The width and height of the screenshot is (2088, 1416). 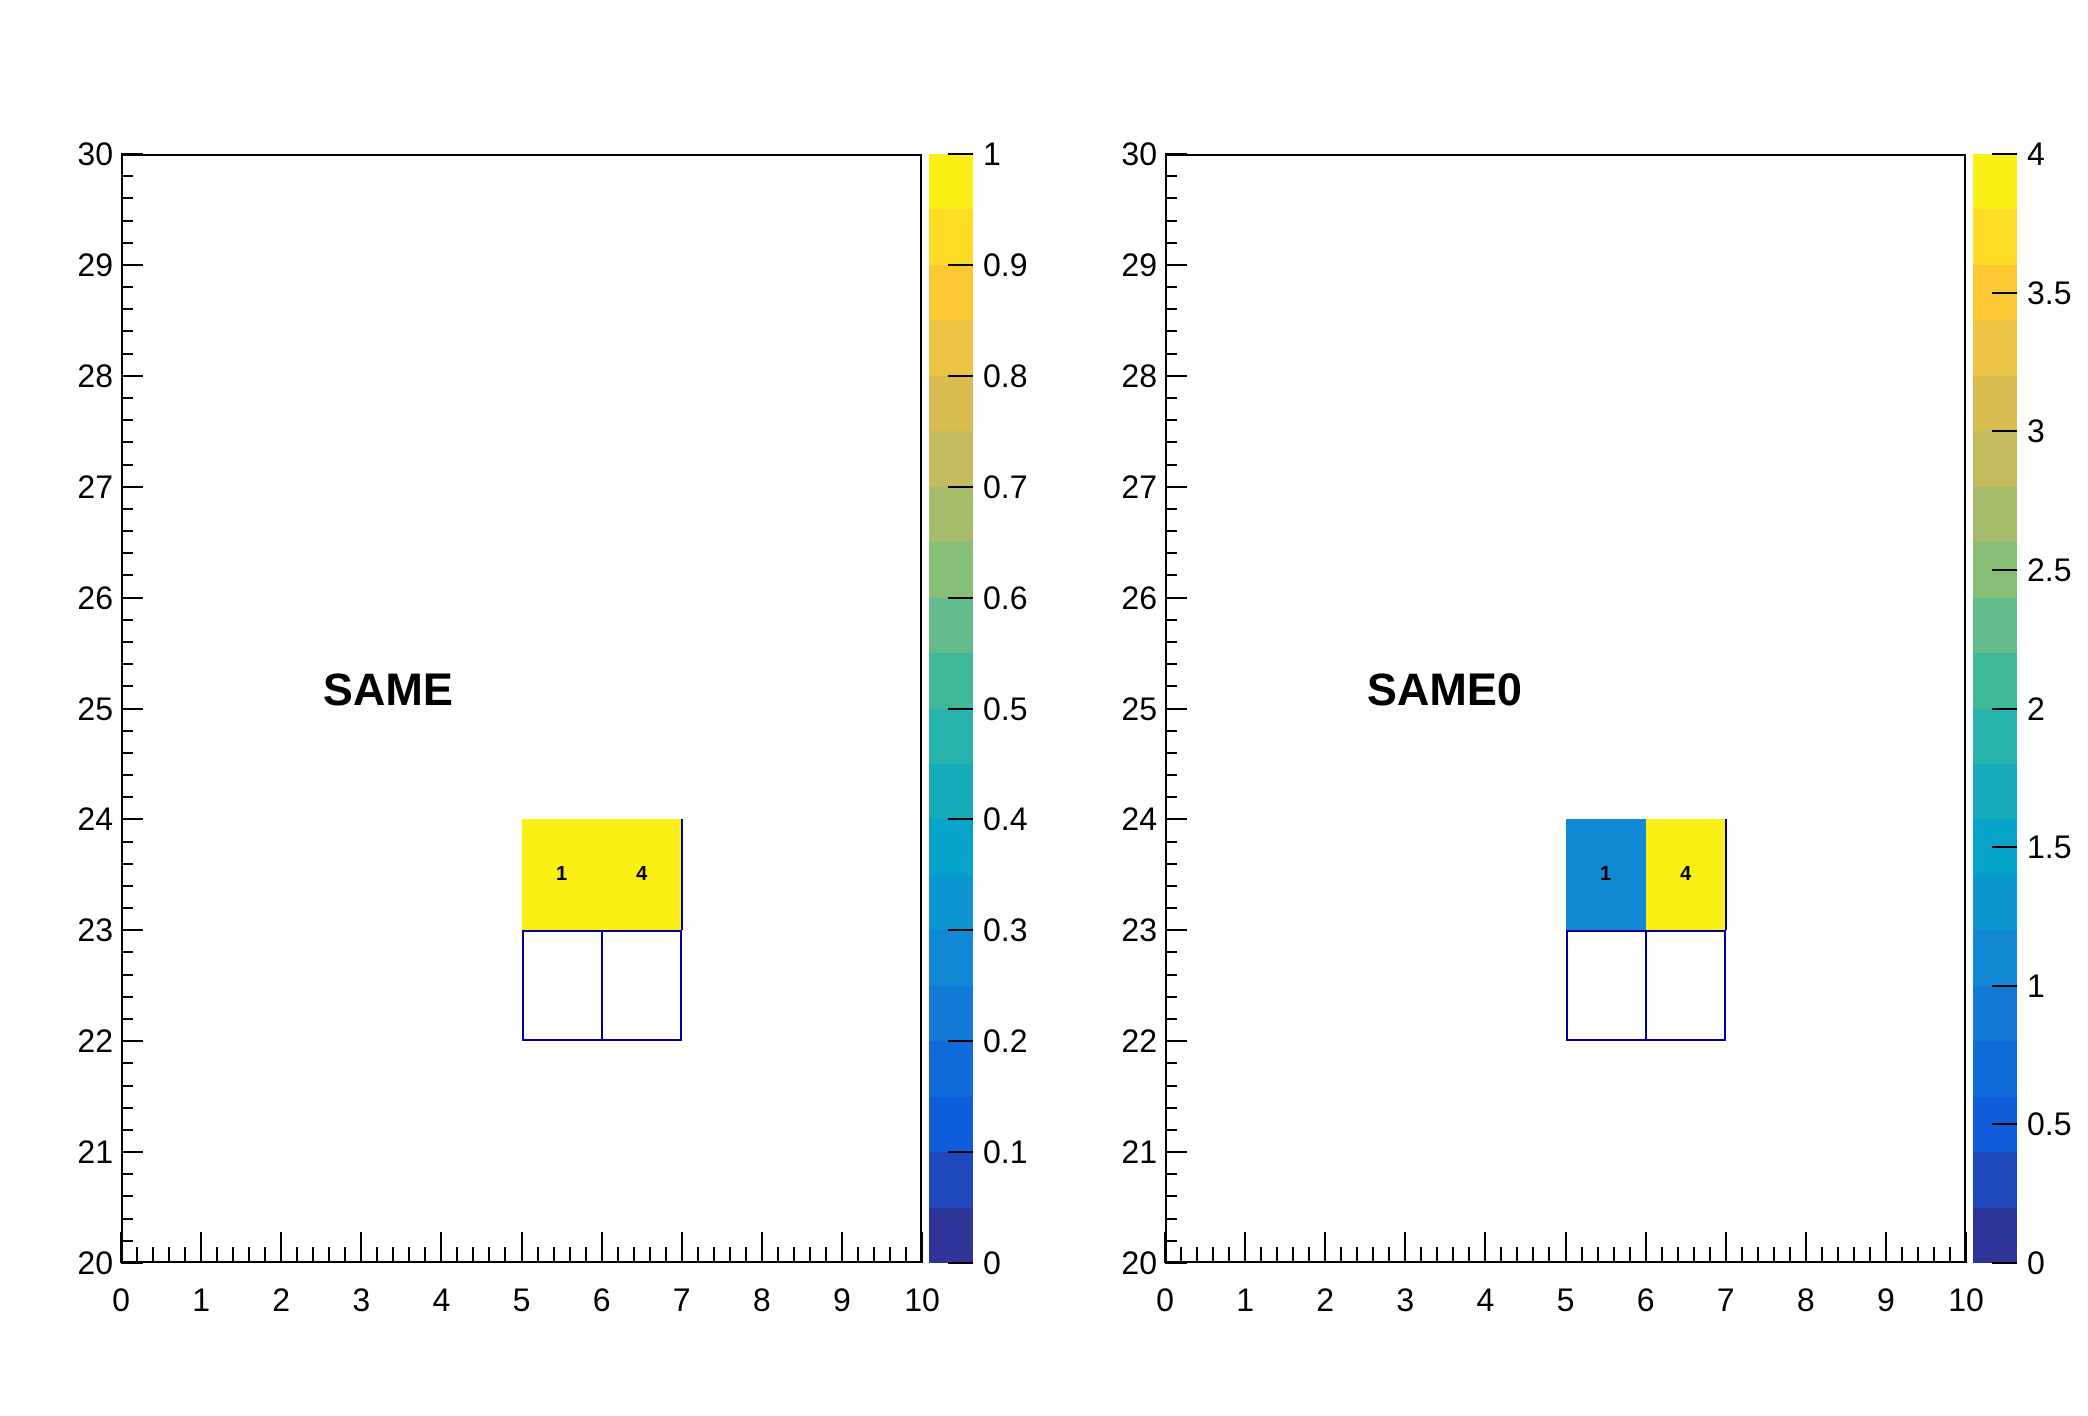 I want to click on y-axis-tick-label: 23, so click(x=1139, y=930).